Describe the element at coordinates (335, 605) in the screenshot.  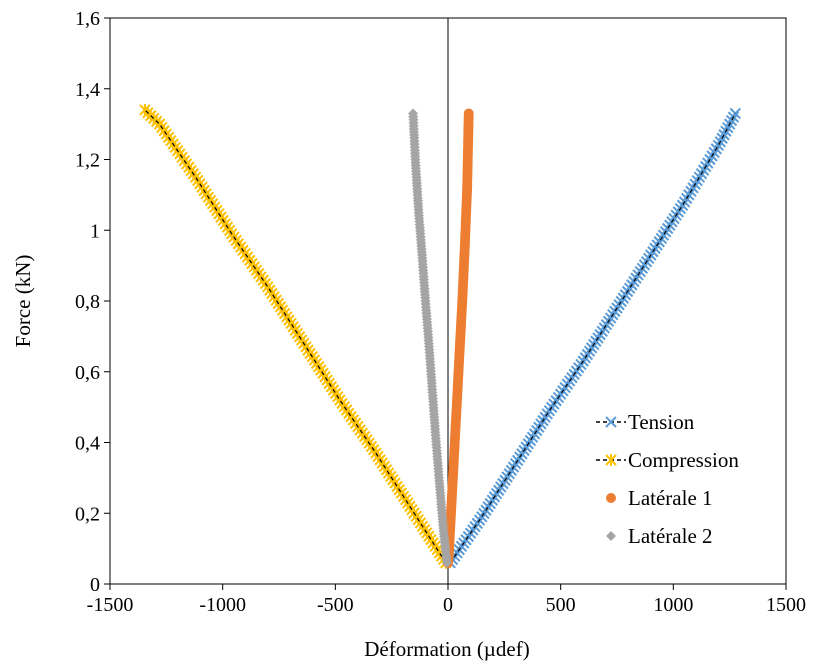
I see `x-tick-label: -500` at that location.